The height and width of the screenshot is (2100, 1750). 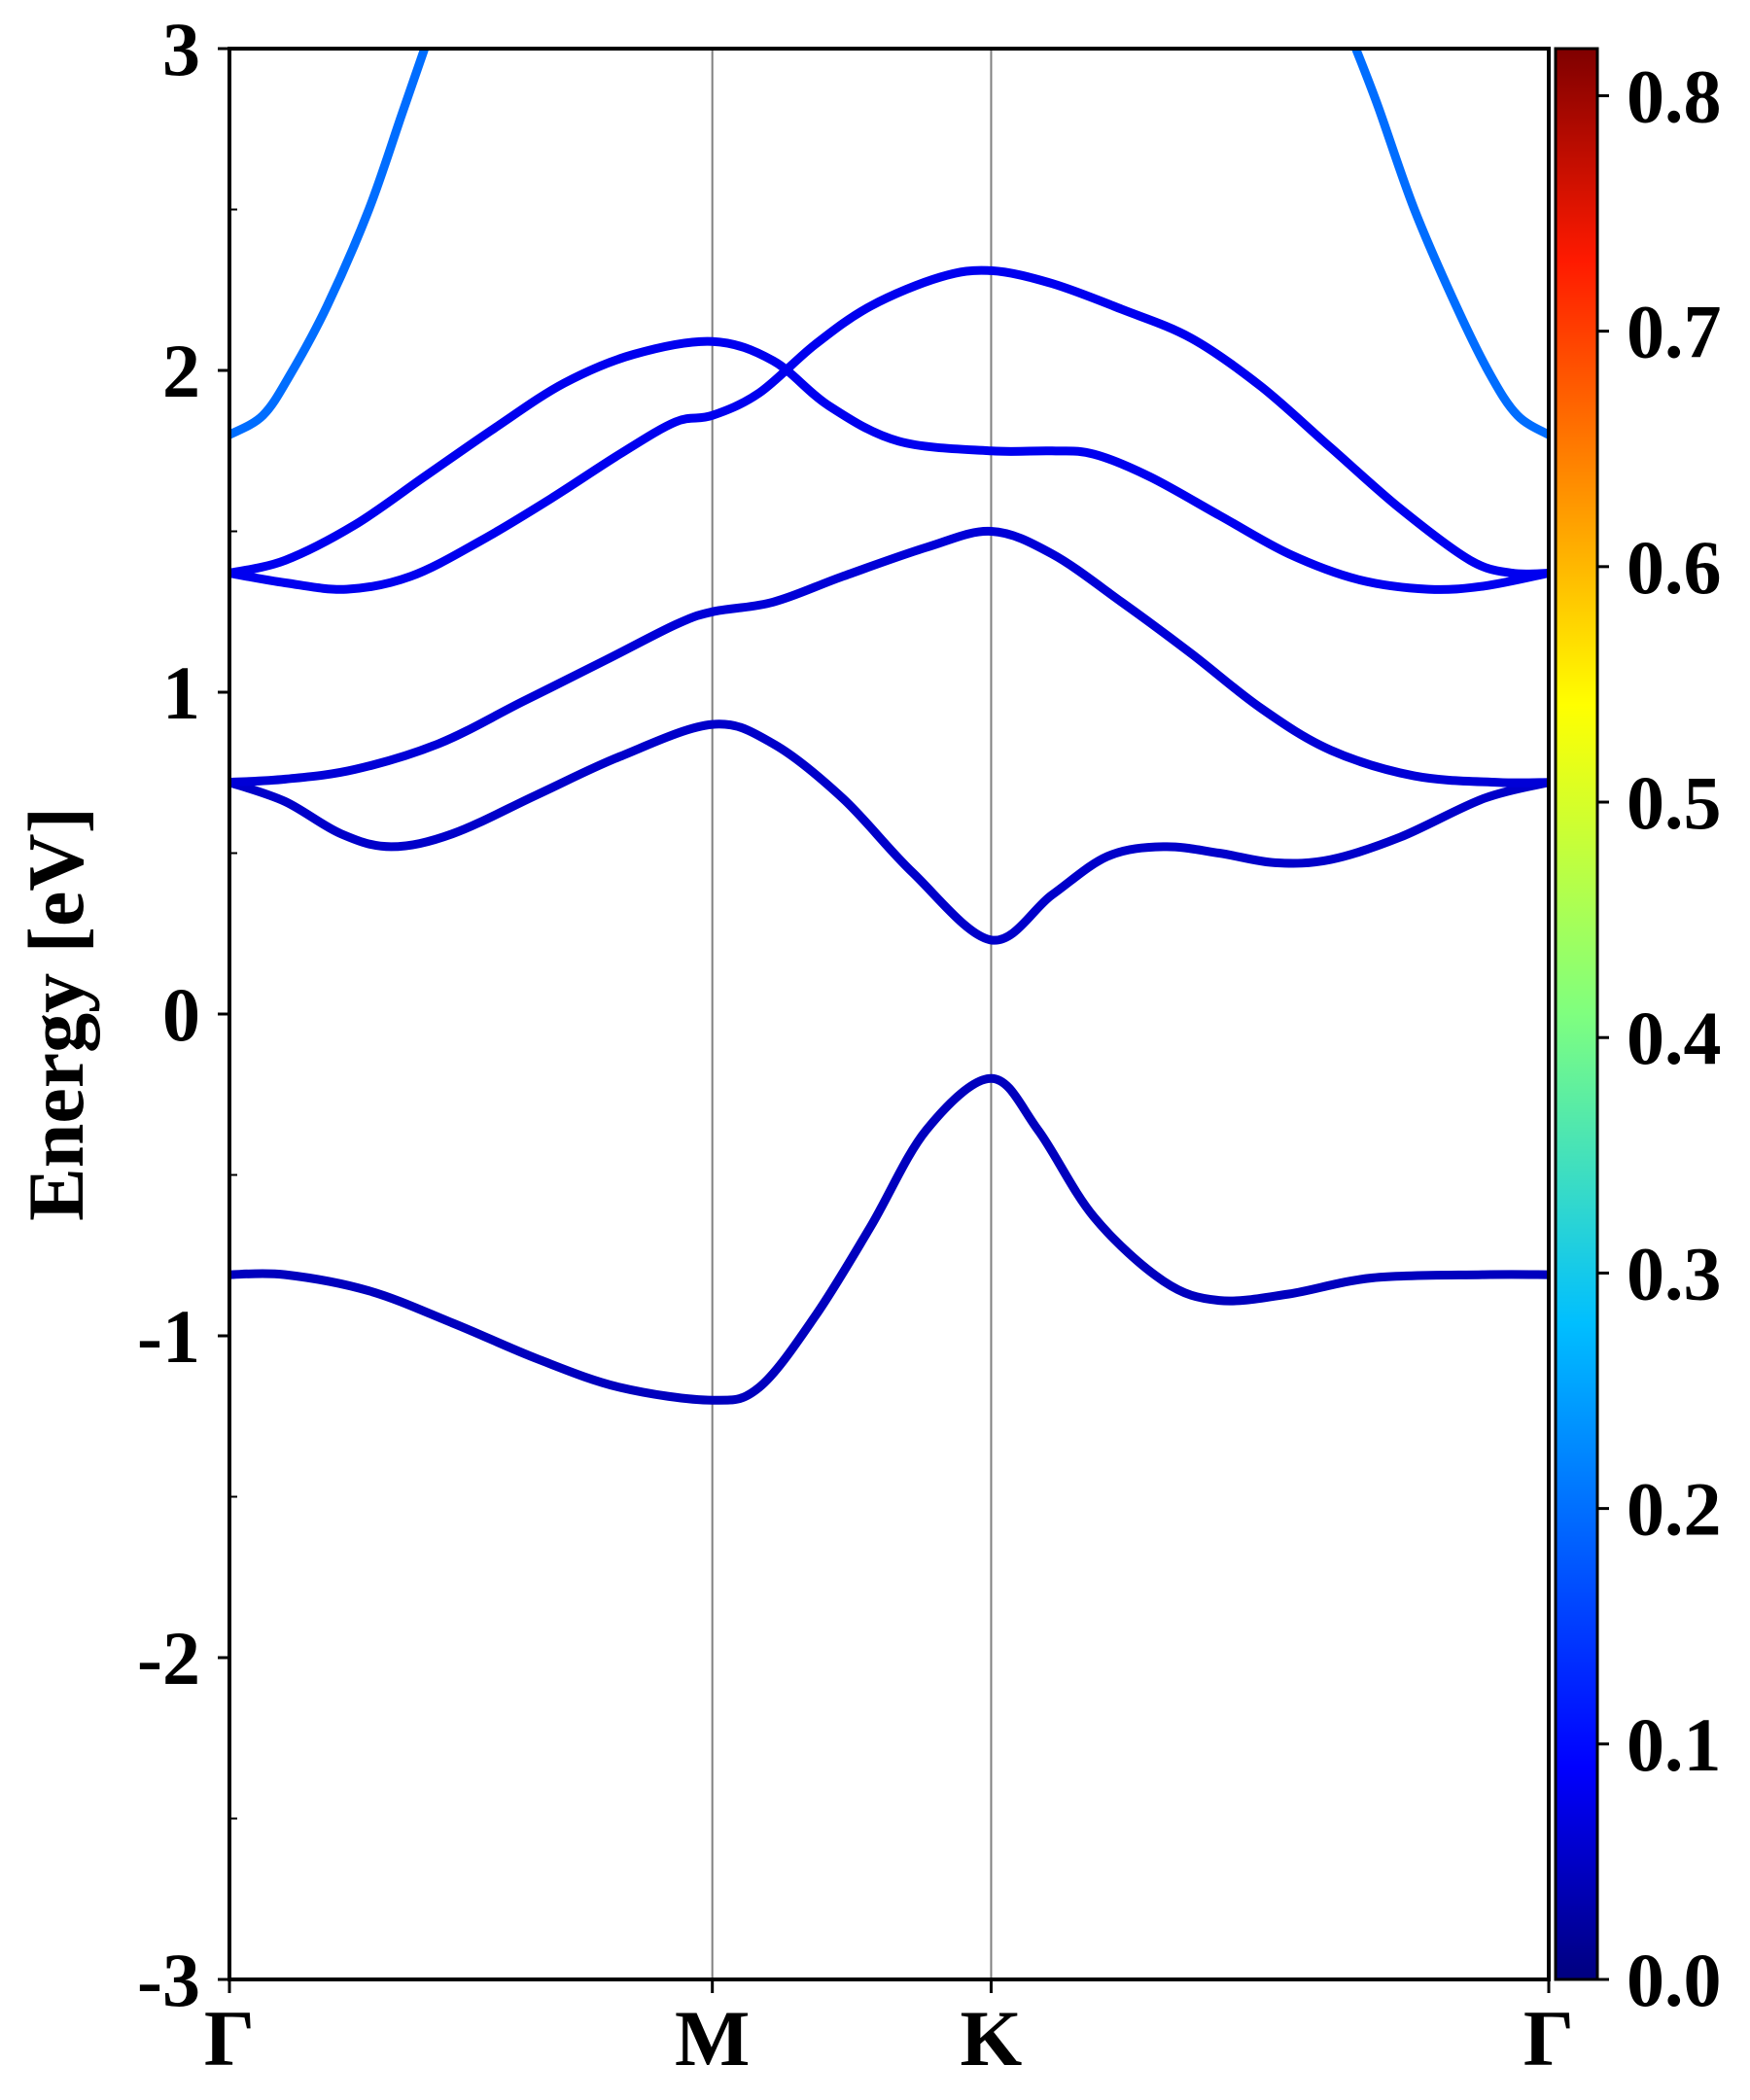 I want to click on y-tick-label: -2, so click(x=168, y=1658).